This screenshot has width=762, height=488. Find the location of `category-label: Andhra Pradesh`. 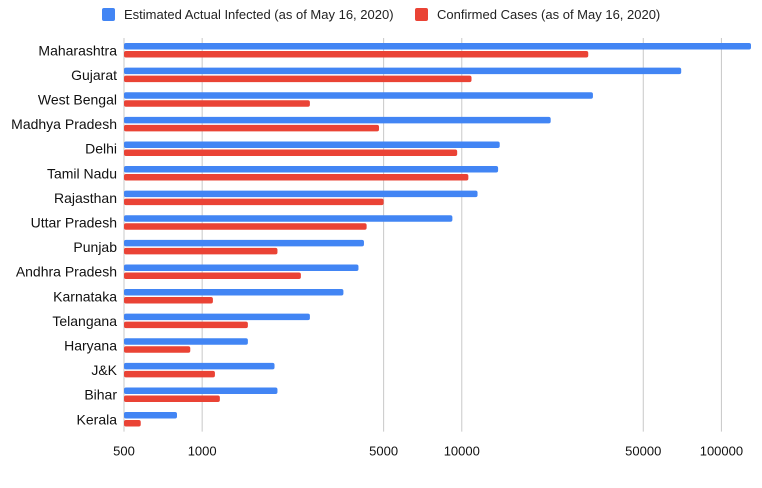

category-label: Andhra Pradesh is located at coordinates (66, 272).